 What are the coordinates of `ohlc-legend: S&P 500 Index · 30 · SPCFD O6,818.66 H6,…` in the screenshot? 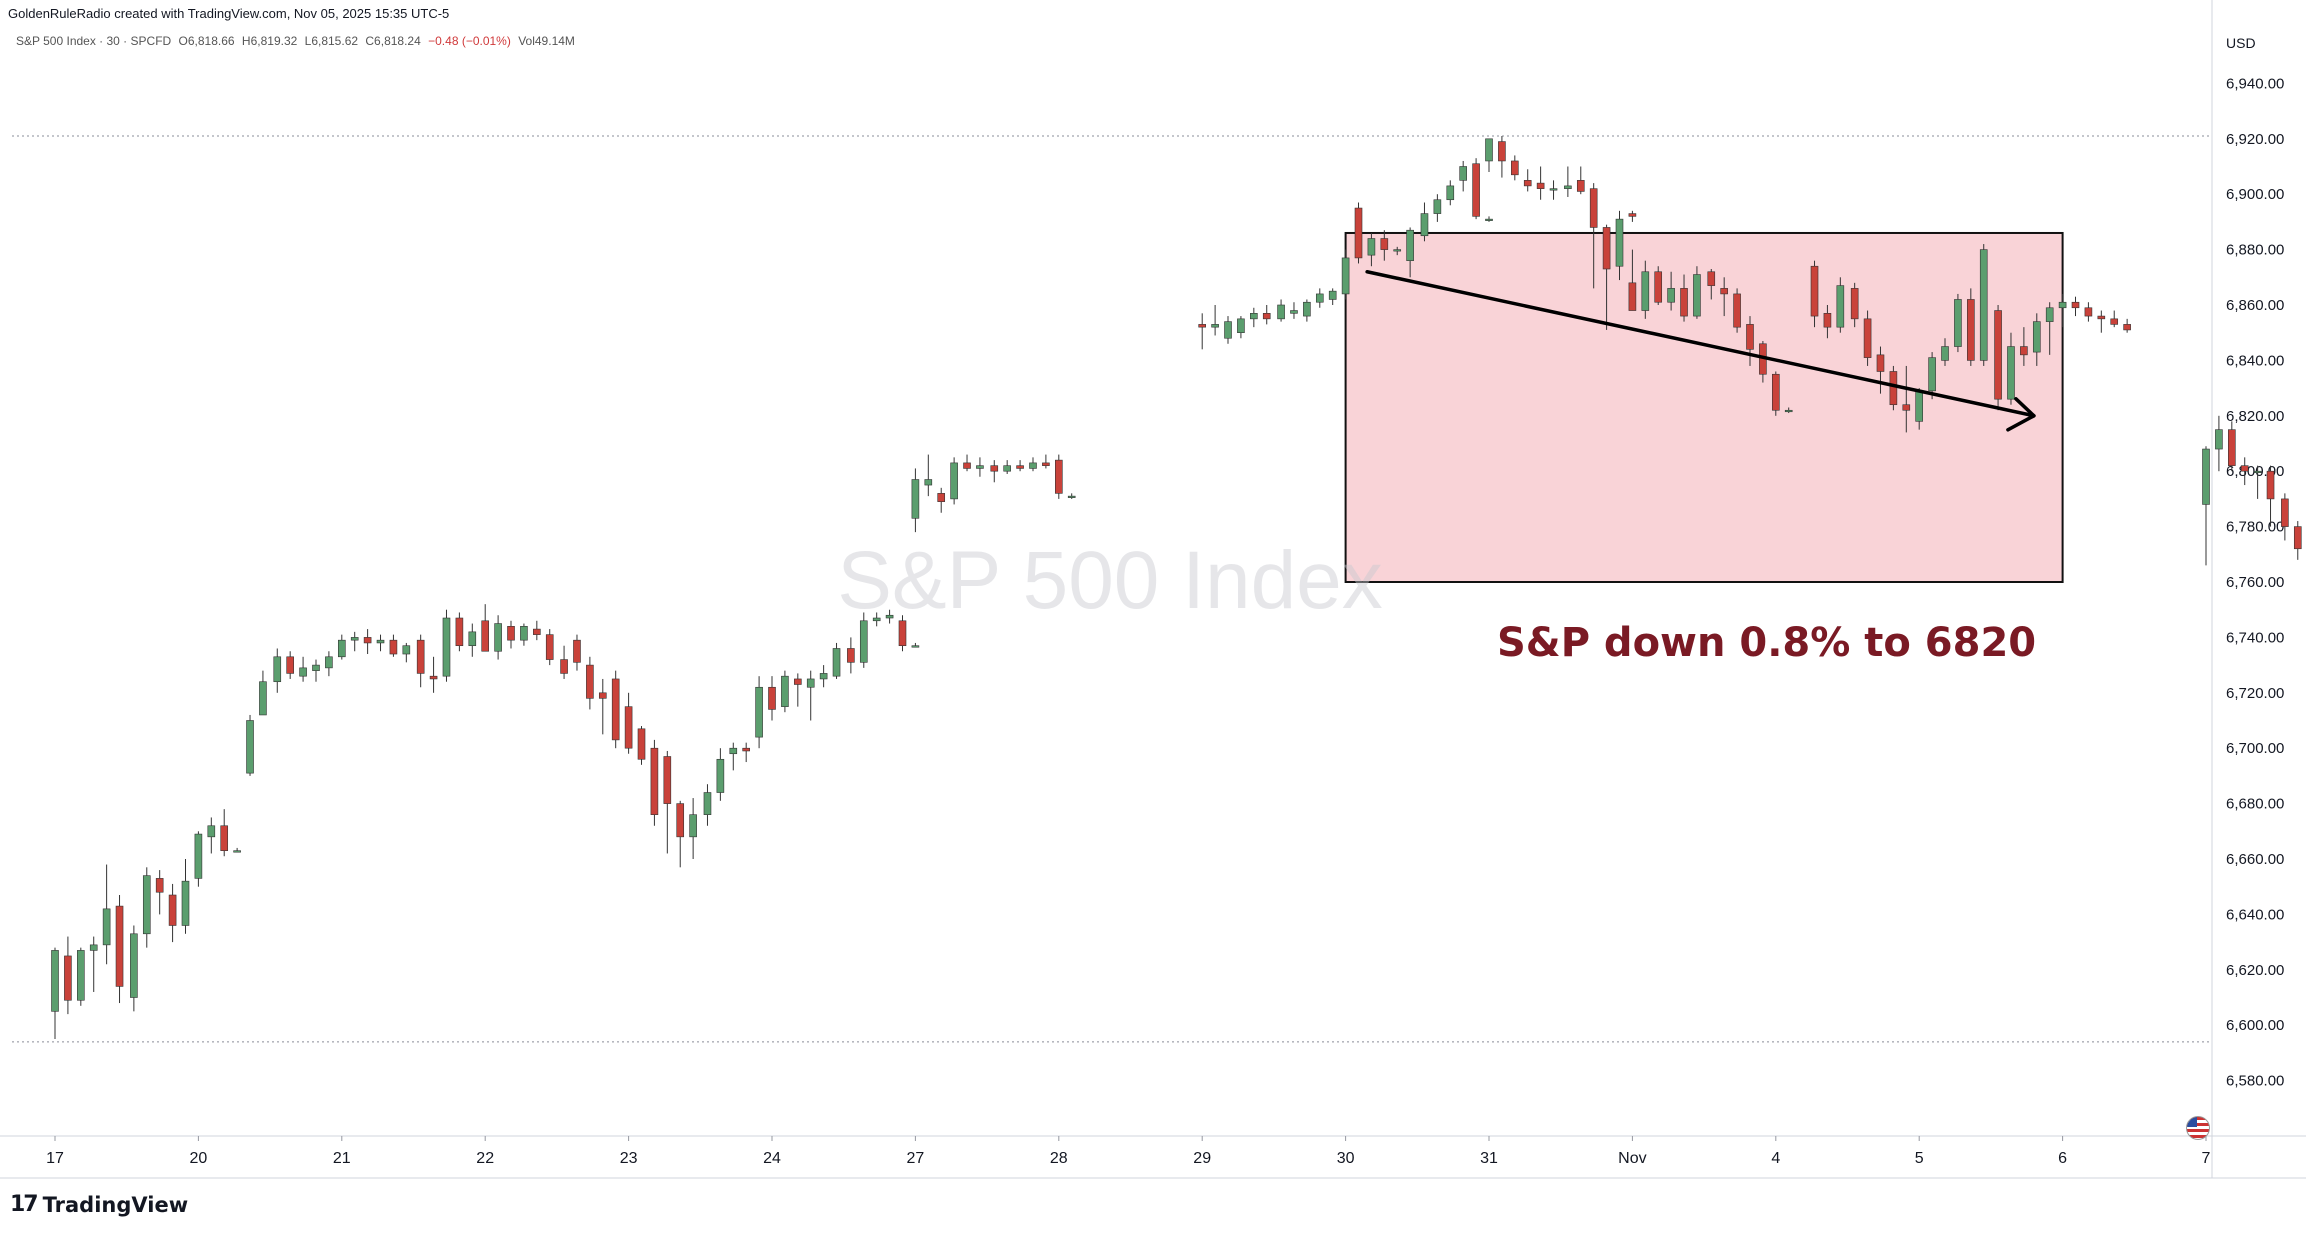 It's located at (297, 41).